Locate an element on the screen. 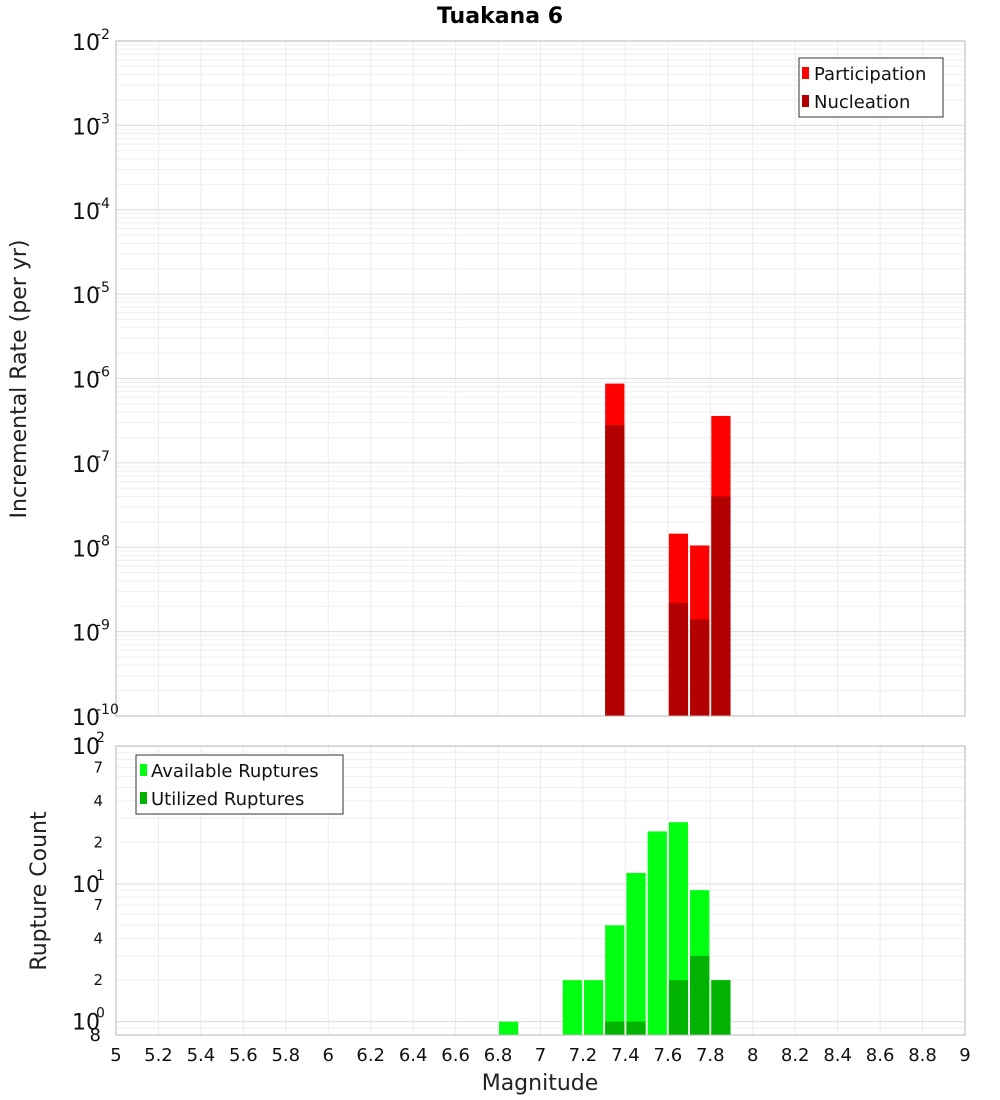 This screenshot has width=1000, height=1100. y-tick-label: 8 is located at coordinates (95, 1035).